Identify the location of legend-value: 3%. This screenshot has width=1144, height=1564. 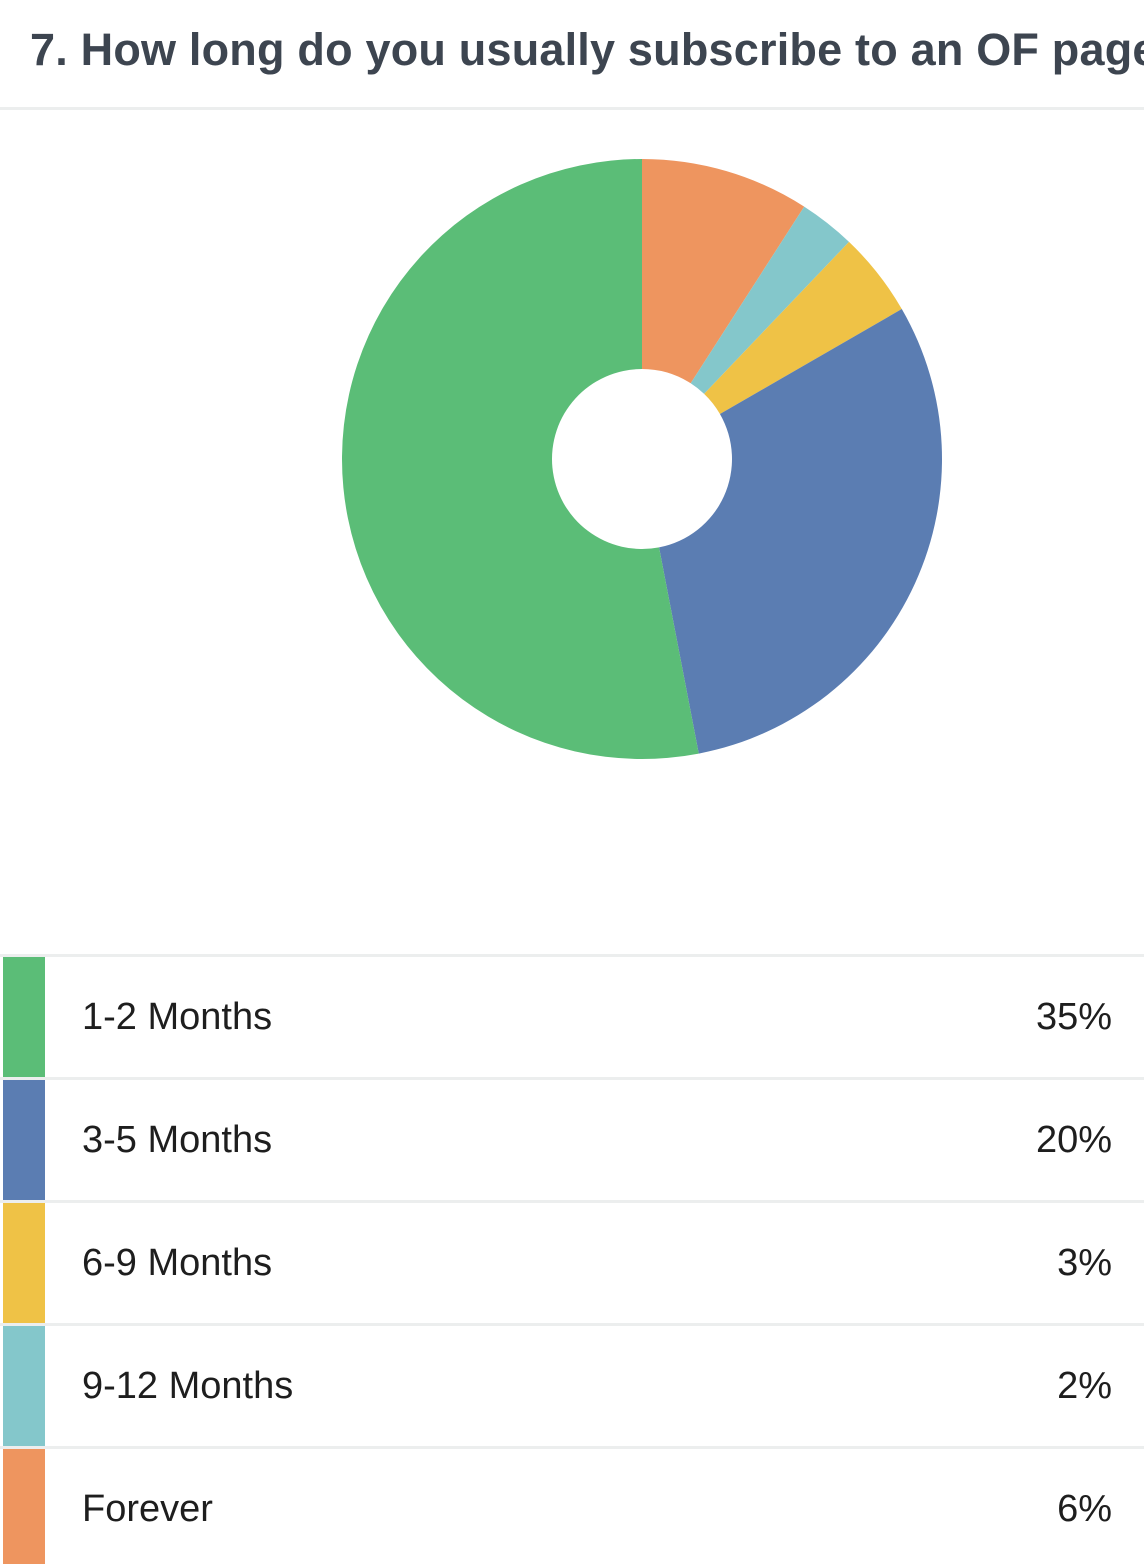
(1084, 1263).